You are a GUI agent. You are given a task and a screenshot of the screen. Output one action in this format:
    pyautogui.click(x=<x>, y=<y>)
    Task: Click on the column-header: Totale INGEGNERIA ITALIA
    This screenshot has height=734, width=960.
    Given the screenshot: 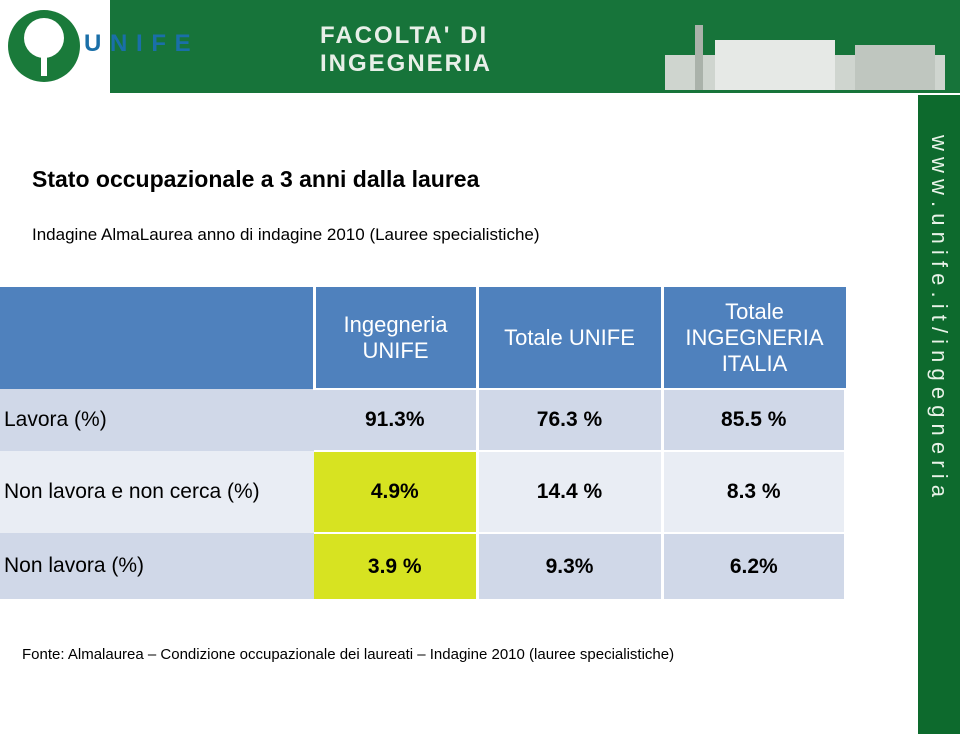 What is the action you would take?
    pyautogui.click(x=754, y=338)
    